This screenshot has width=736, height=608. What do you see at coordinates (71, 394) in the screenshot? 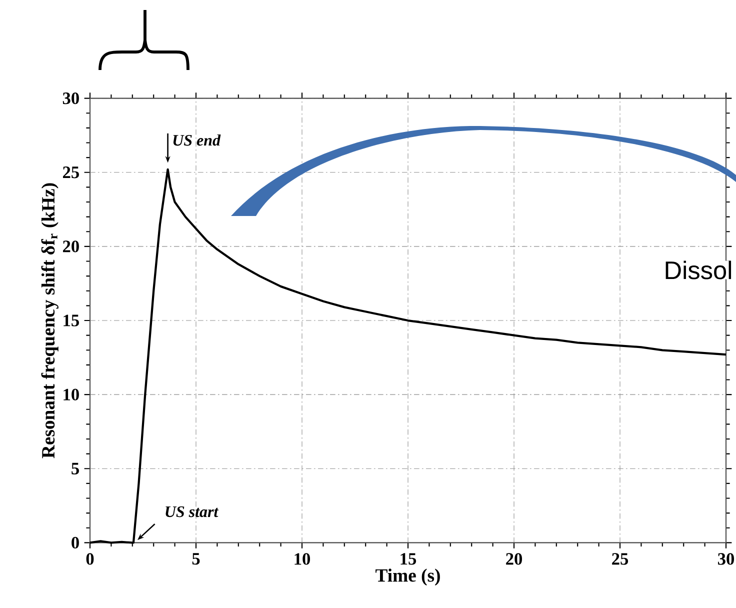
I see `y-tick-label: 10` at bounding box center [71, 394].